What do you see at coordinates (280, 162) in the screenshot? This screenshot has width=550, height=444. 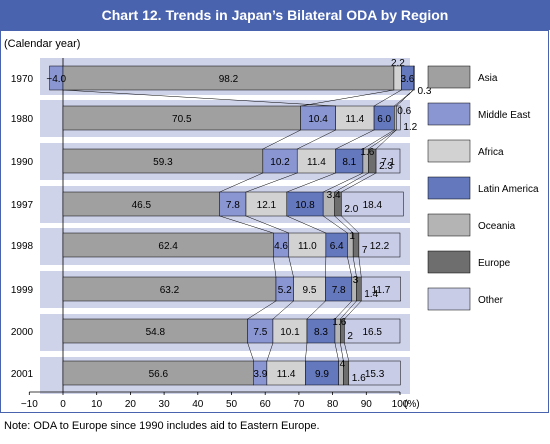 I see `segment-value-label: 10.2` at bounding box center [280, 162].